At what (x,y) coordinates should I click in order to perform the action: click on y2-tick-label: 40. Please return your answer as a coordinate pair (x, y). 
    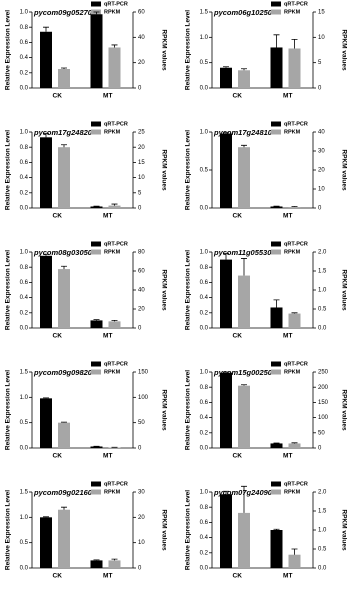
    Looking at the image, I should click on (141, 38).